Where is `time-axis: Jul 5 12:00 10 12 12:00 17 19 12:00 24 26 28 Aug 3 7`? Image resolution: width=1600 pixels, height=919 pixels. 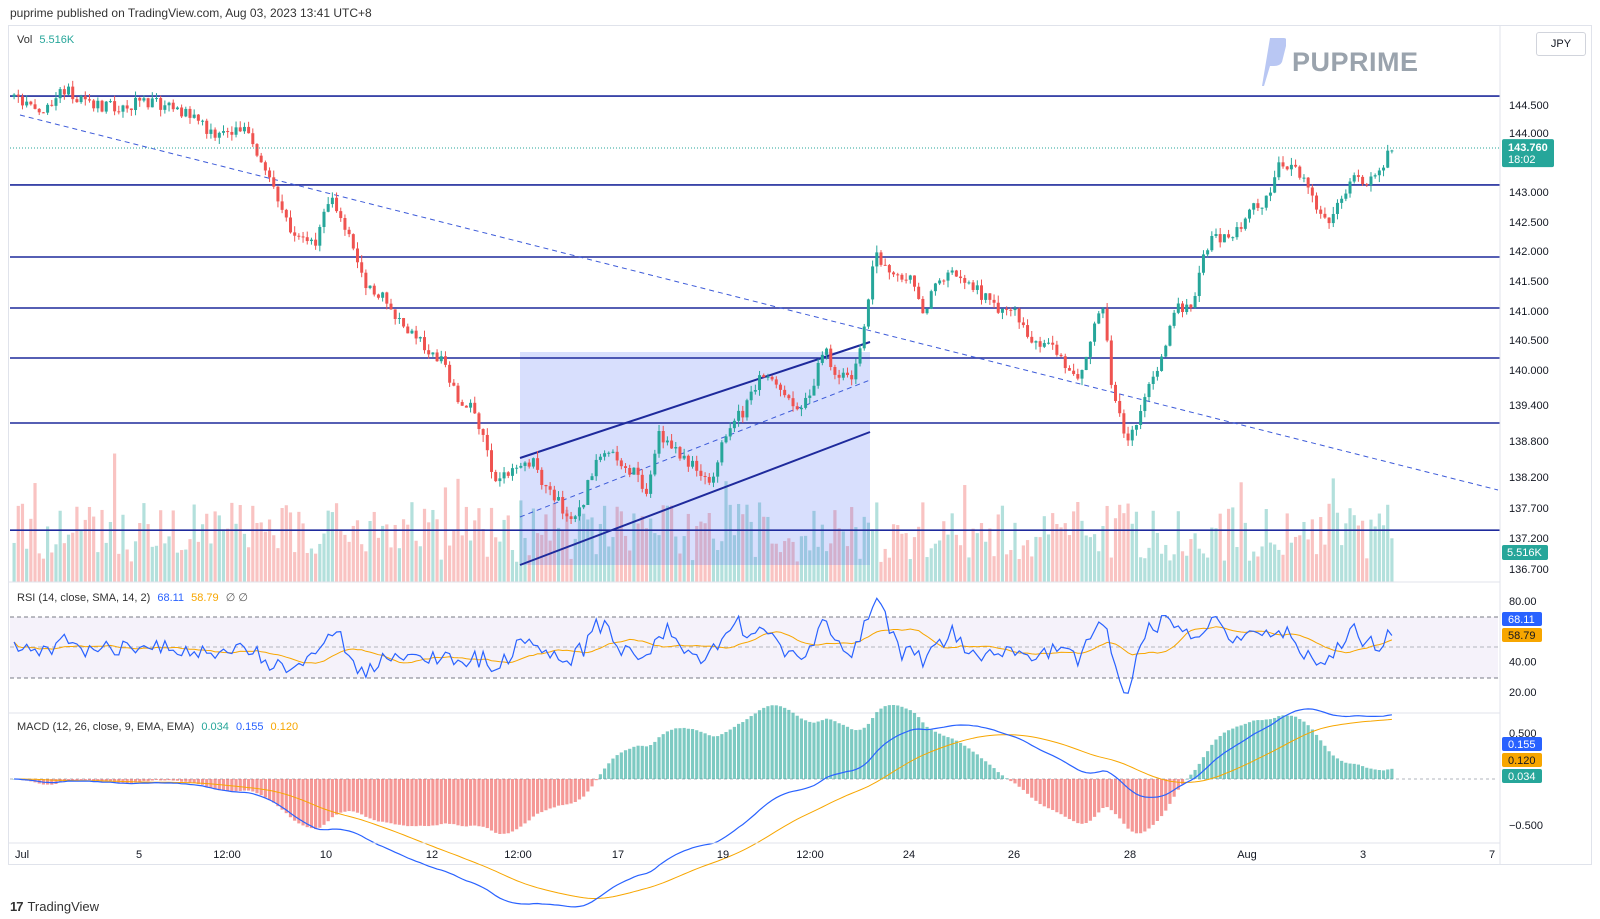 time-axis: Jul 5 12:00 10 12 12:00 17 19 12:00 24 26 28 Aug 3 7 is located at coordinates (755, 855).